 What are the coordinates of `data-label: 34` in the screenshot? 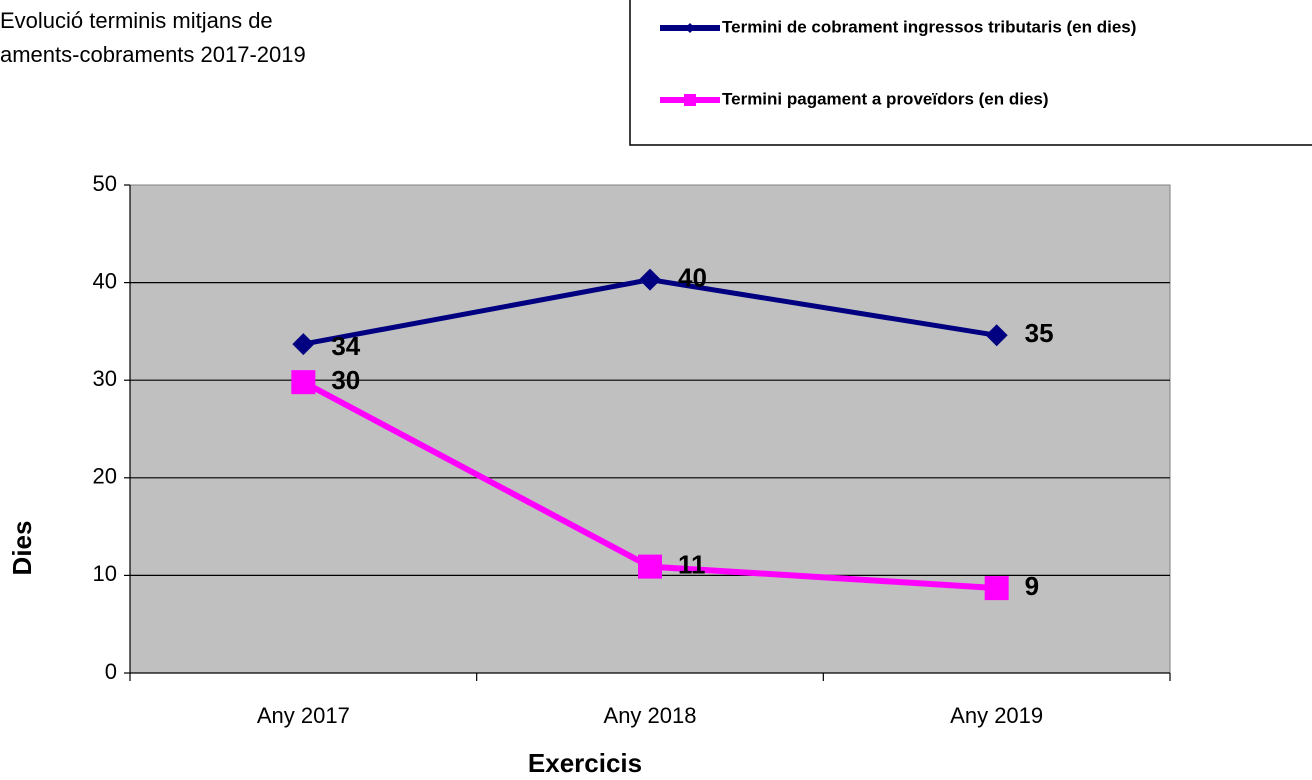 It's located at (345, 346).